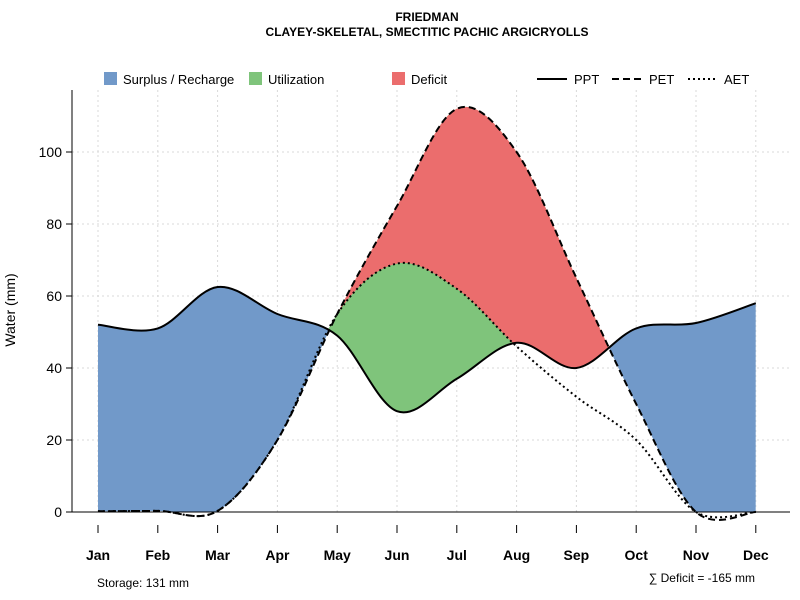  What do you see at coordinates (696, 555) in the screenshot?
I see `x-tick-label-nov: Nov` at bounding box center [696, 555].